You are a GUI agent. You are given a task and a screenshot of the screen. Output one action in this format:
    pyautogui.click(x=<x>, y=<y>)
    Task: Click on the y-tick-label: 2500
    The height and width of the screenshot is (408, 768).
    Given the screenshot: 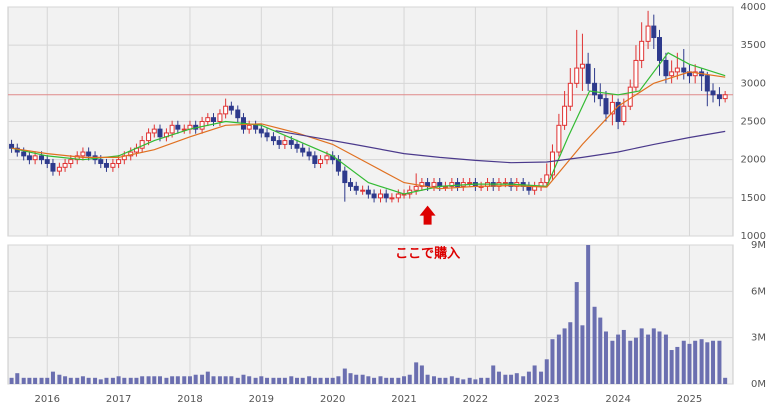 What is the action you would take?
    pyautogui.click(x=753, y=122)
    